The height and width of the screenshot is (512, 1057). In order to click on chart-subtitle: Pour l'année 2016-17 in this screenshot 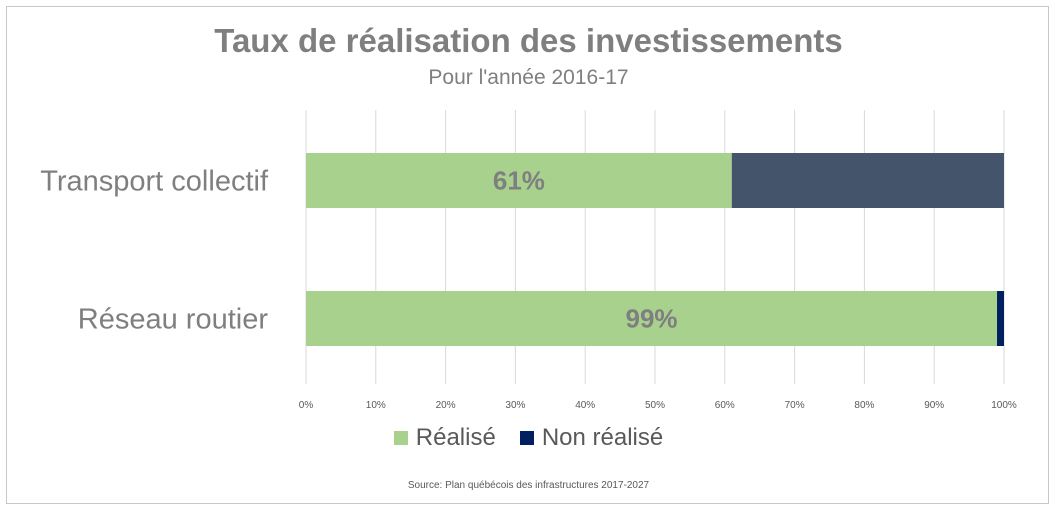, I will do `click(528, 77)`.